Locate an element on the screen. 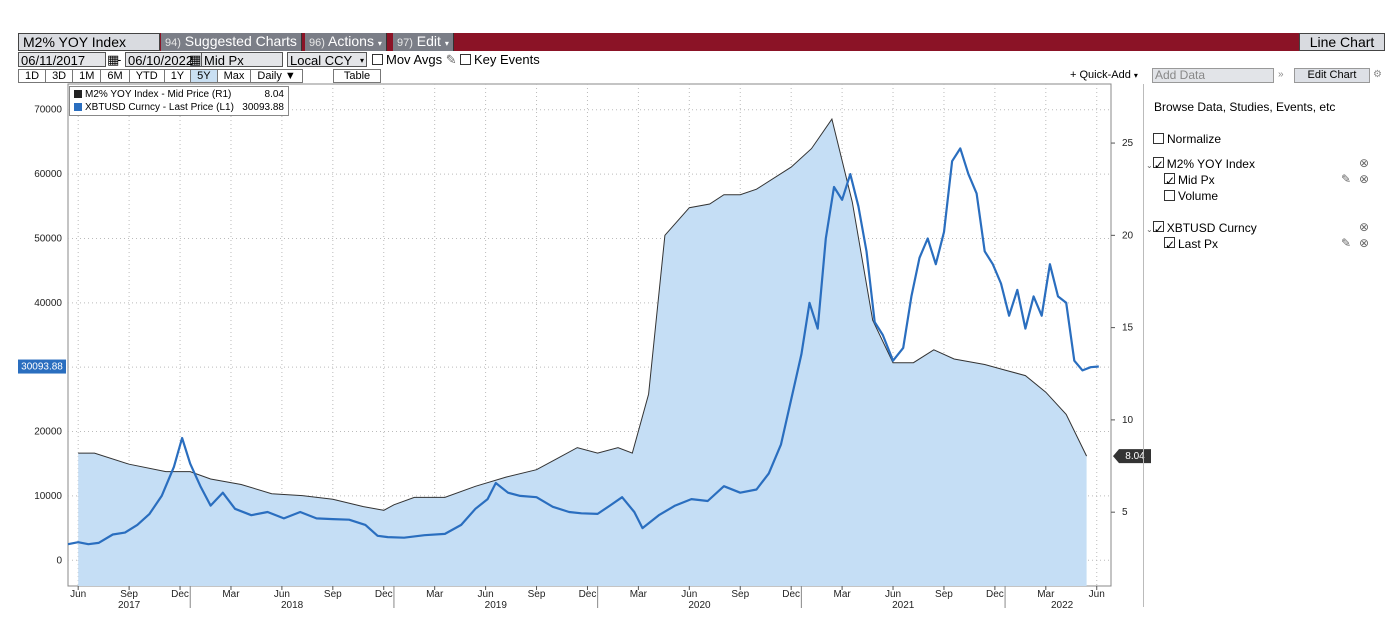 The height and width of the screenshot is (622, 1400). left-tick-label: 10000 is located at coordinates (48, 496).